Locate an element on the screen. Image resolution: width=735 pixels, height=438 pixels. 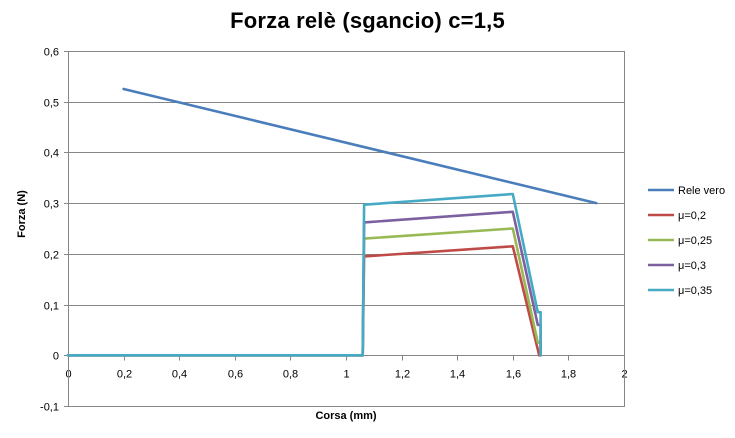
legend-label: μ=0,2 is located at coordinates (692, 216).